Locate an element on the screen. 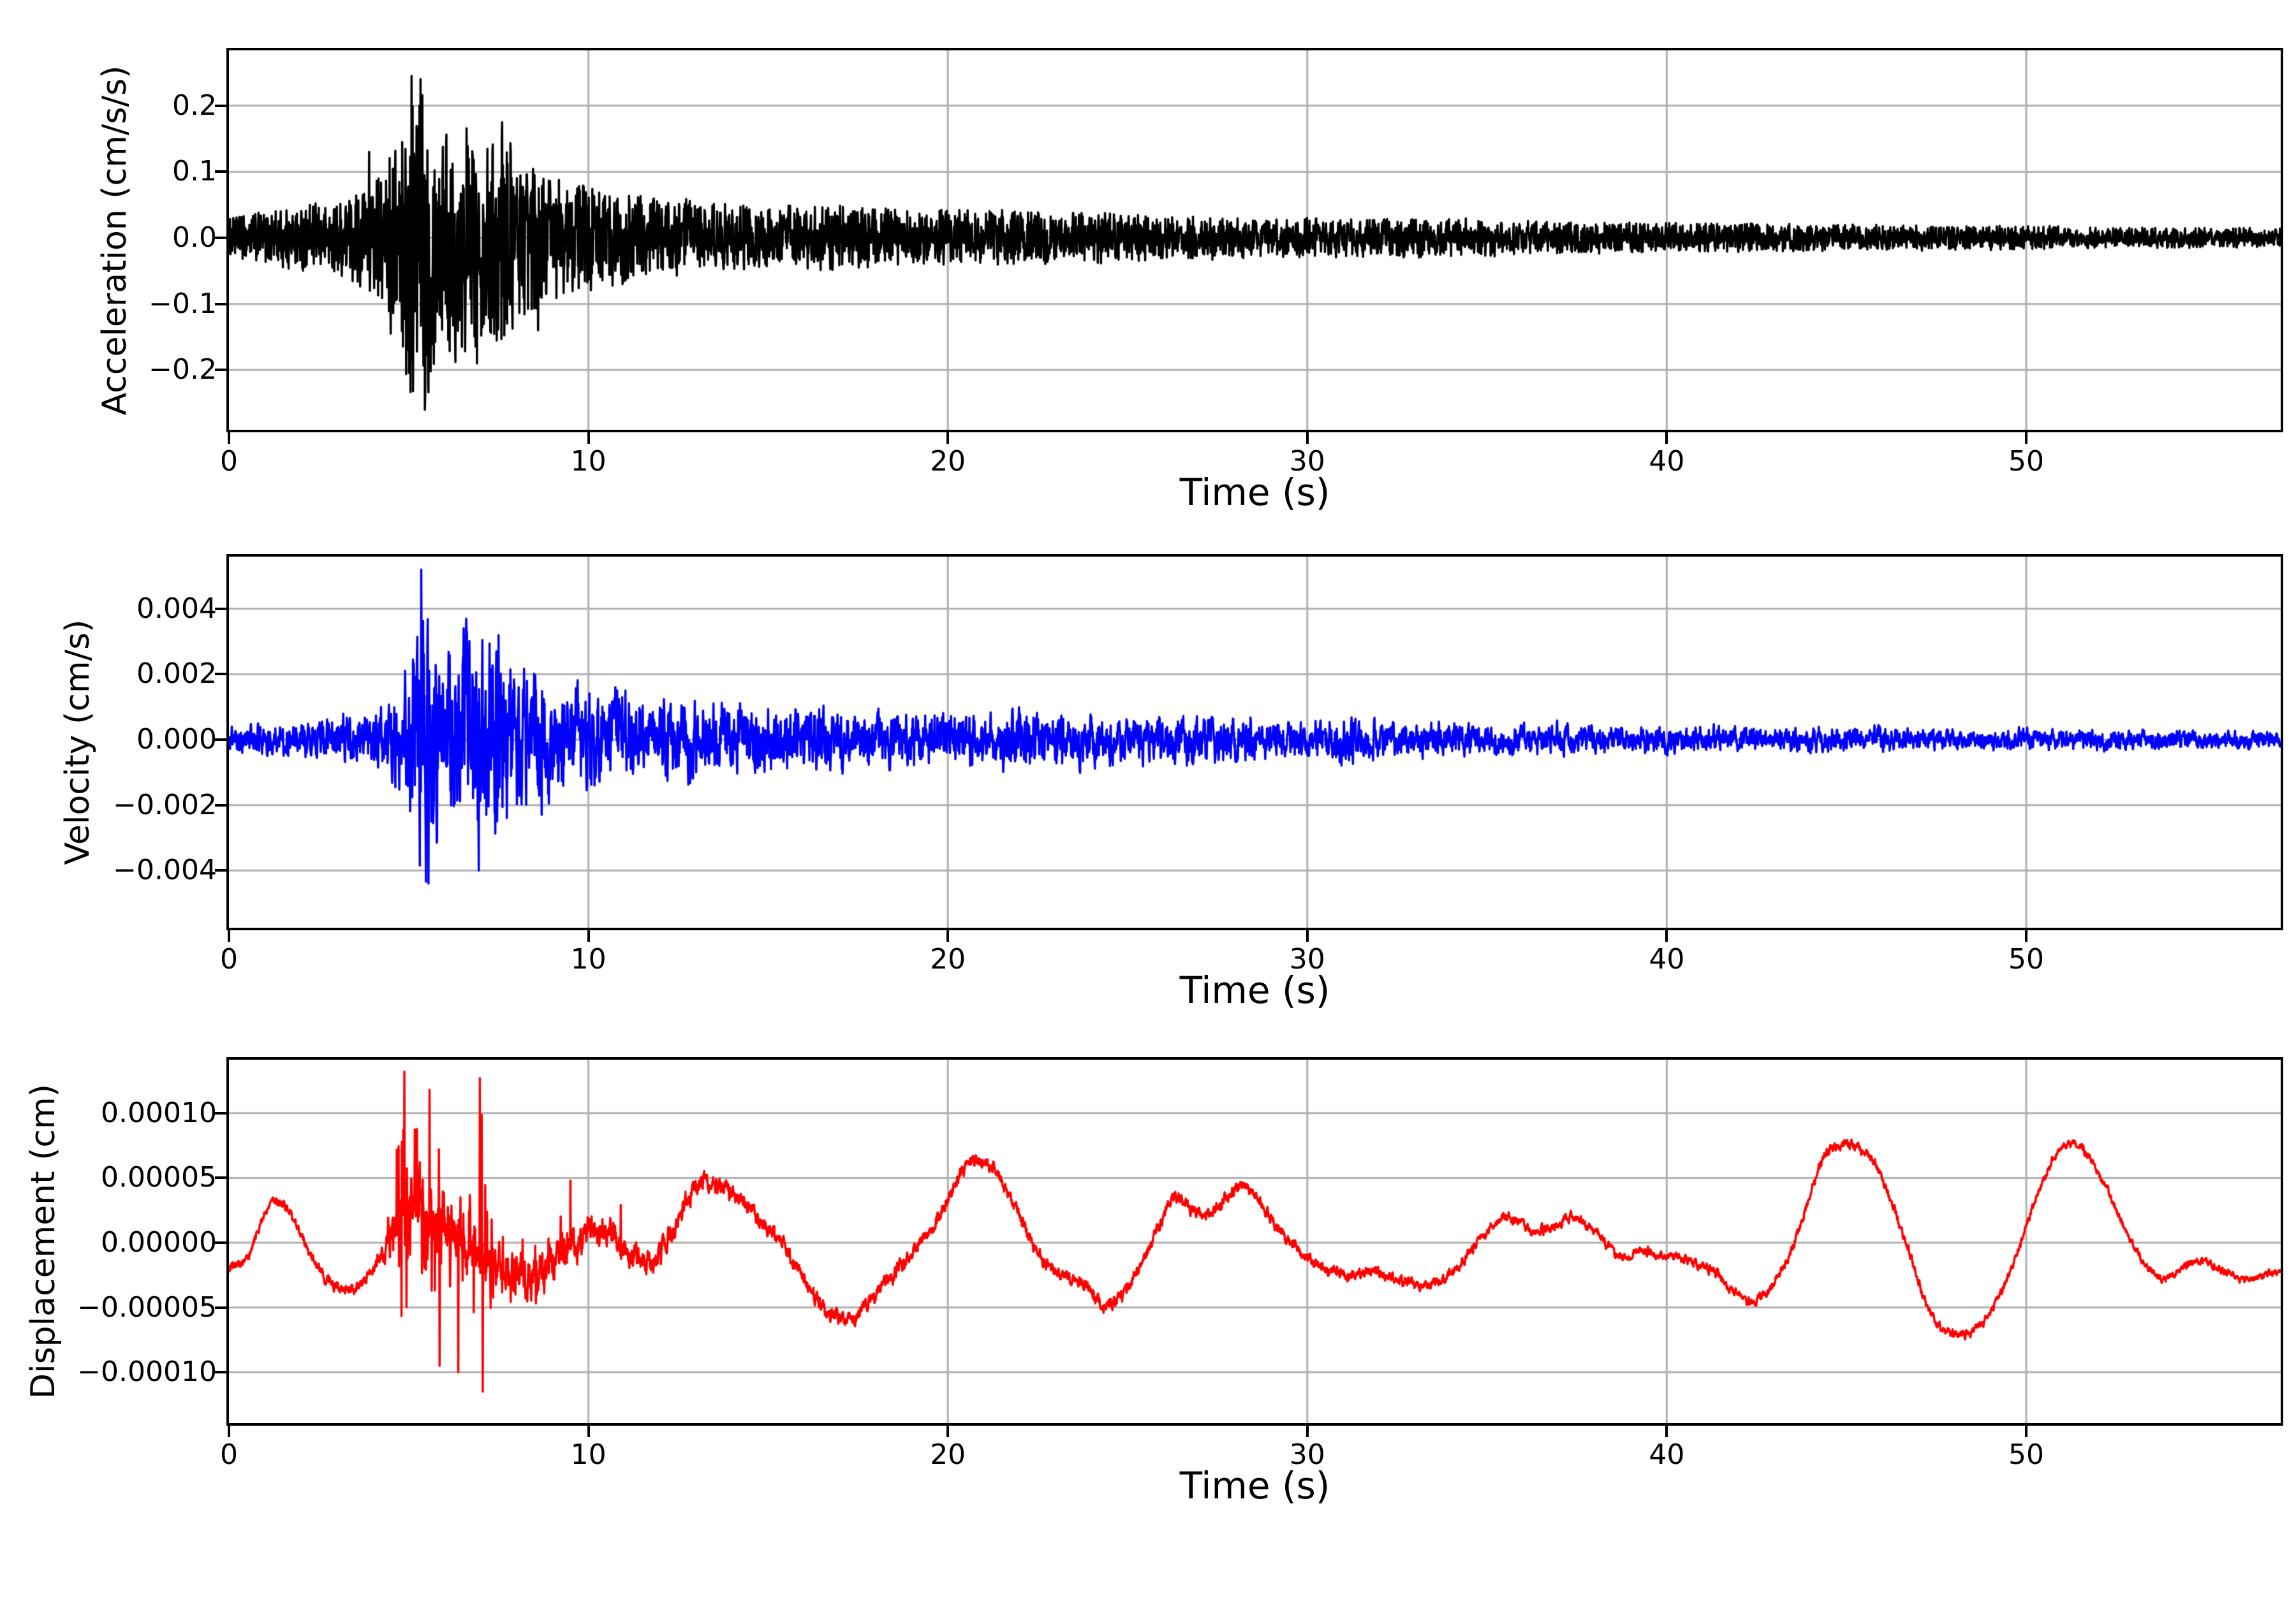 The width and height of the screenshot is (2296, 1624). acceleration-y-tick-label: 0.2 is located at coordinates (194, 105).